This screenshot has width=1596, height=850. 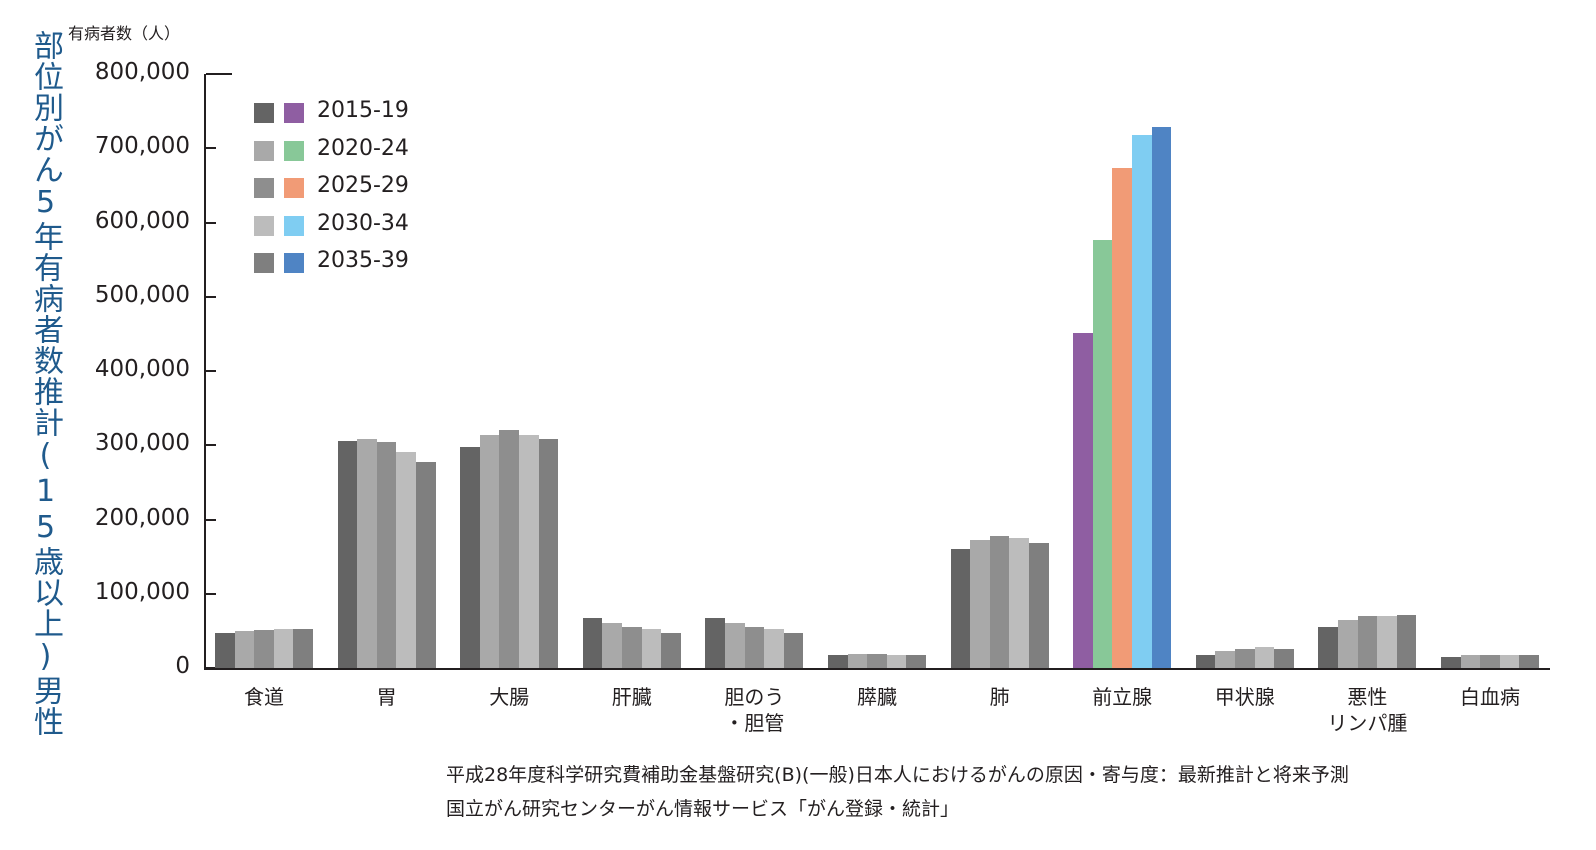 I want to click on legend-label: 2015-19, so click(x=363, y=110).